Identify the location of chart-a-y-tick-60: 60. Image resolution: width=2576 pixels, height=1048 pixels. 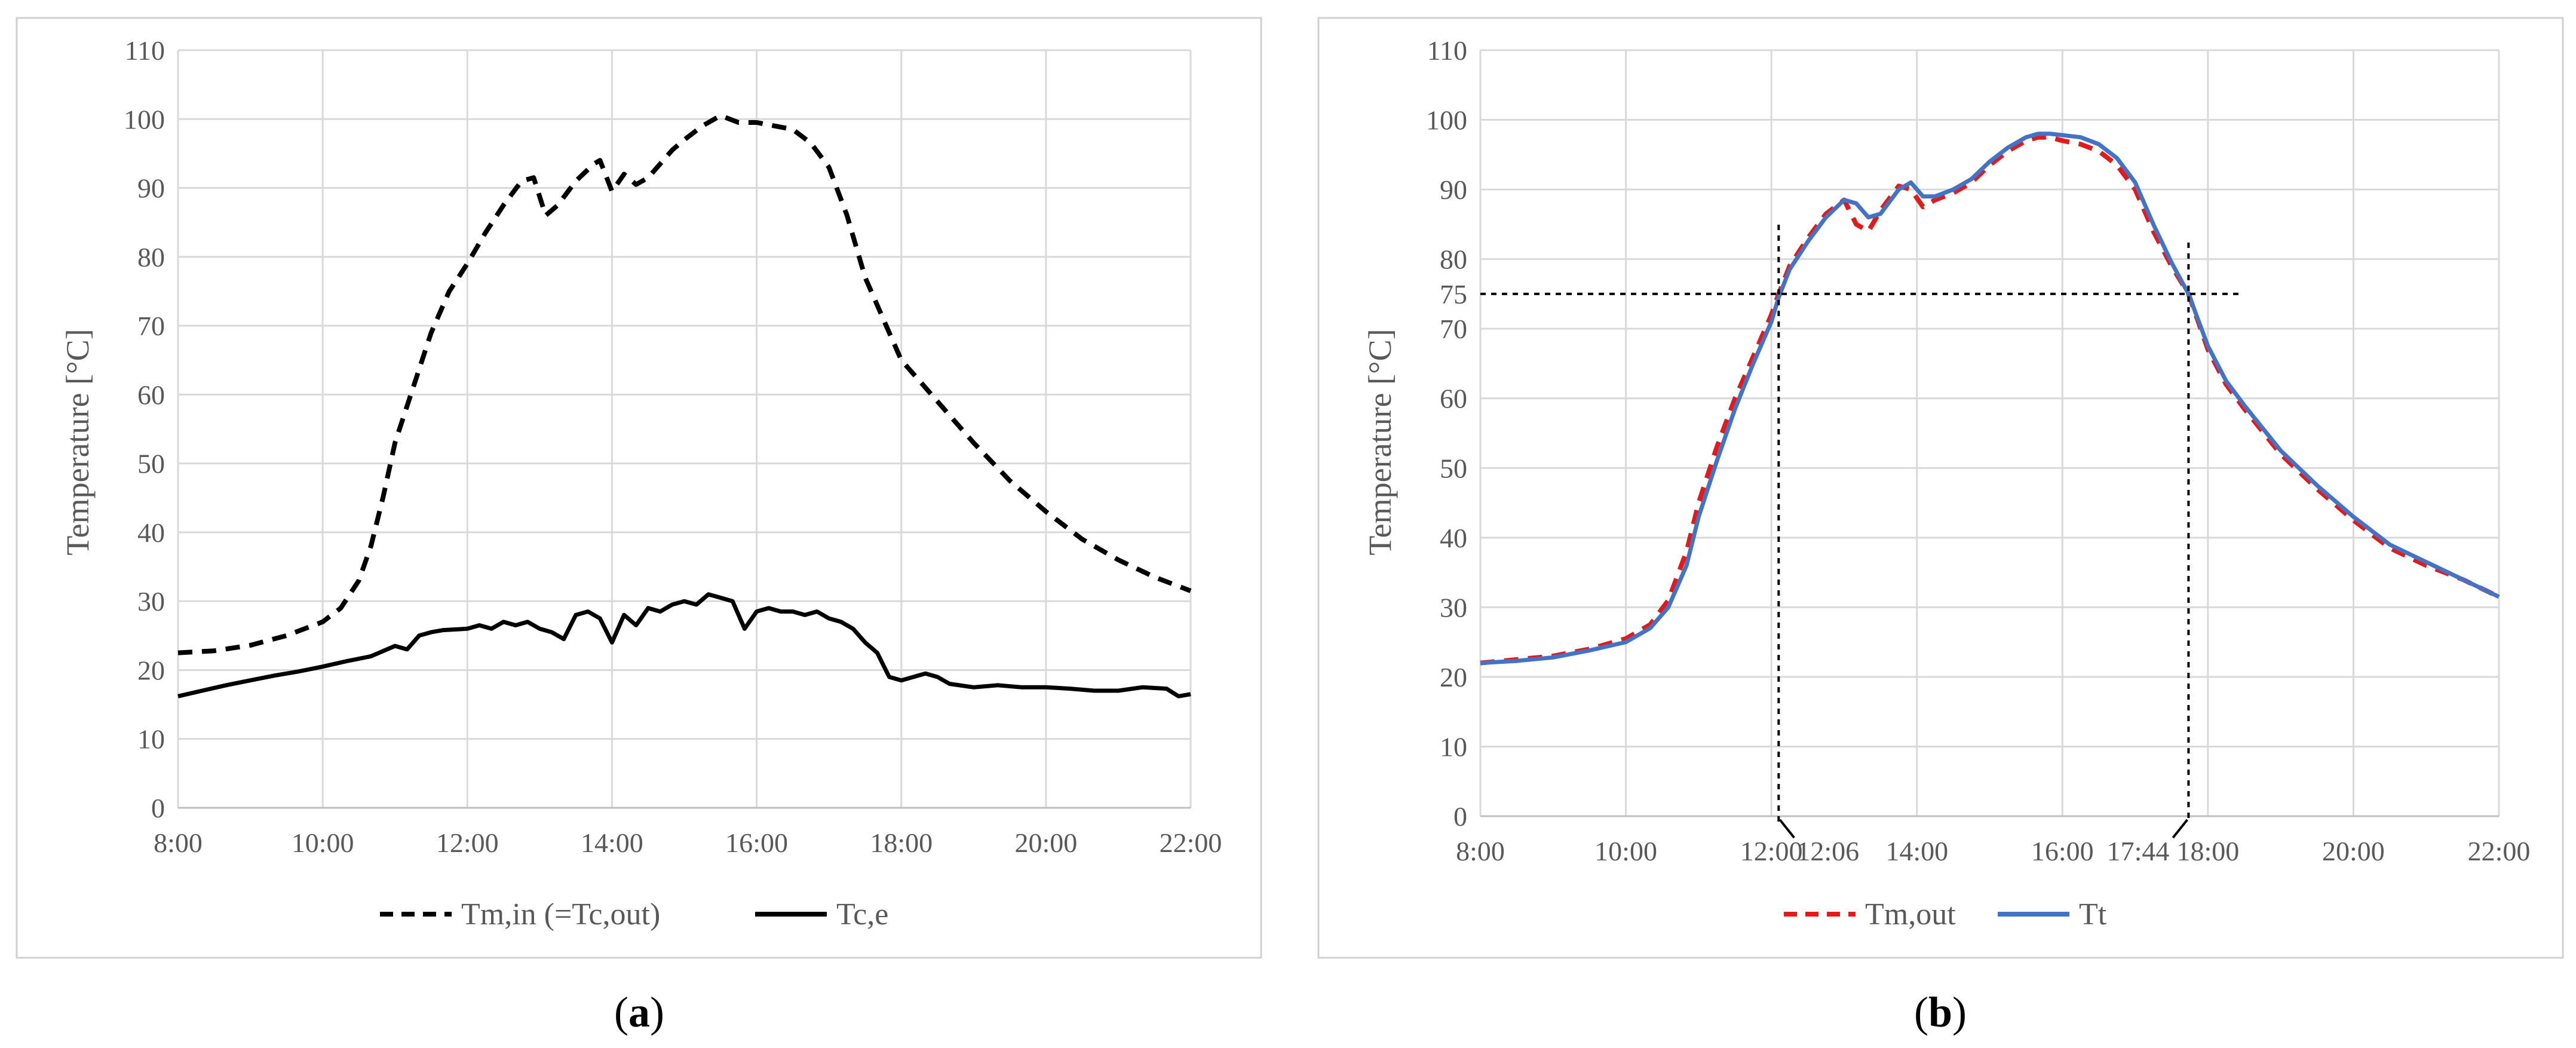
(151, 394).